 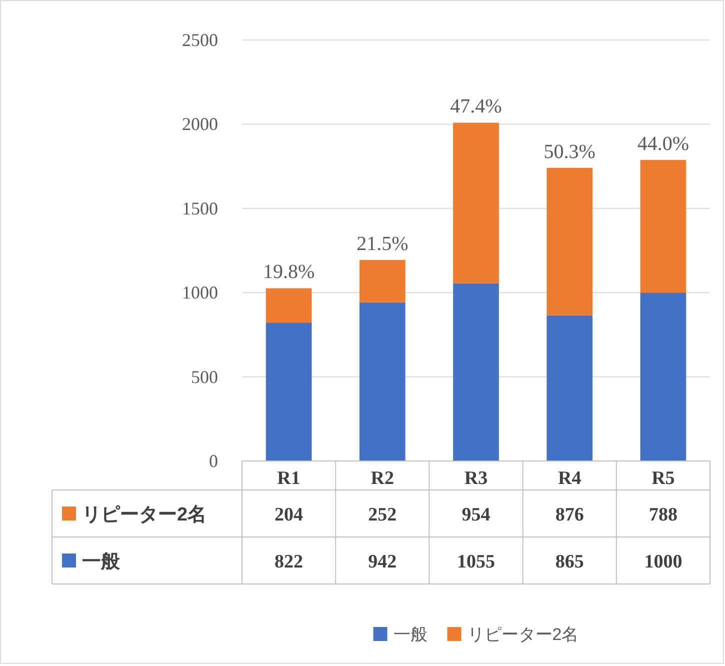 What do you see at coordinates (200, 292) in the screenshot?
I see `y-tick-label: 1000` at bounding box center [200, 292].